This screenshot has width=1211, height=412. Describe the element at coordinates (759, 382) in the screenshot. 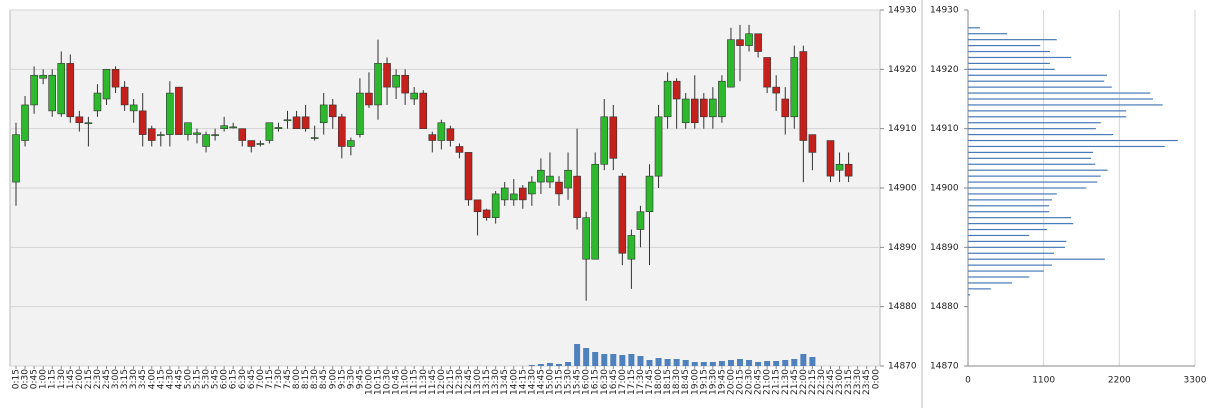

I see `x-tick-label: 20:45` at that location.